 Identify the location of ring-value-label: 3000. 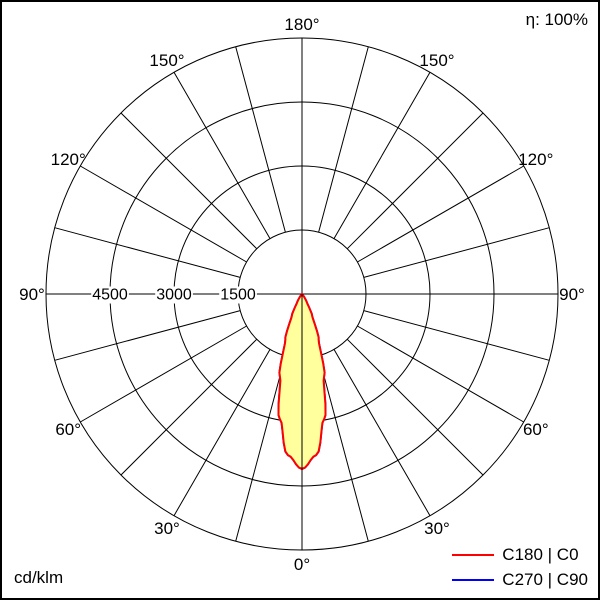
(174, 295).